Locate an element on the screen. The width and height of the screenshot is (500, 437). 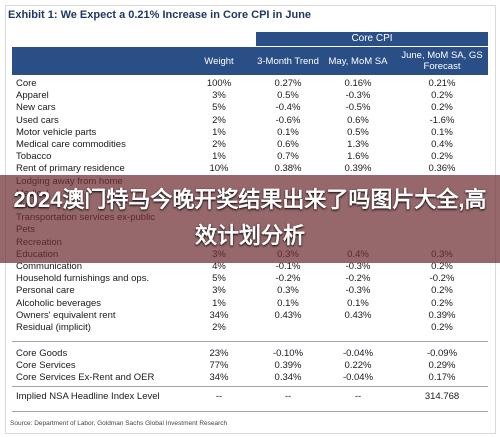
may-cell: 1.3% is located at coordinates (358, 144).